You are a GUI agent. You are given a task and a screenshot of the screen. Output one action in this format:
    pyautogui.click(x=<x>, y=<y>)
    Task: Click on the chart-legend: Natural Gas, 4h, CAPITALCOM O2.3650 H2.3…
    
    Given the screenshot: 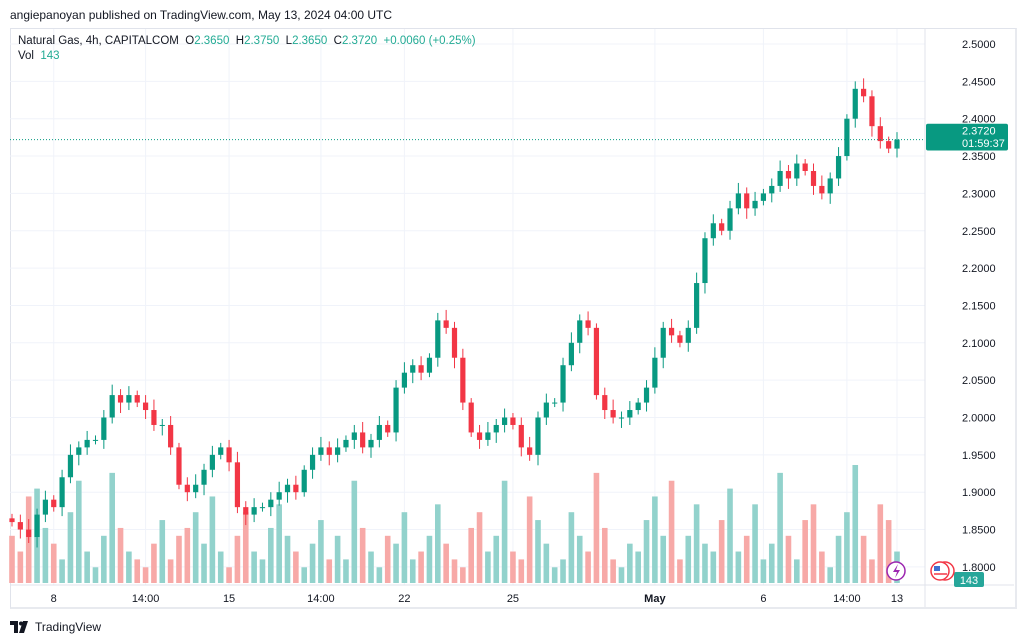 What is the action you would take?
    pyautogui.click(x=247, y=49)
    